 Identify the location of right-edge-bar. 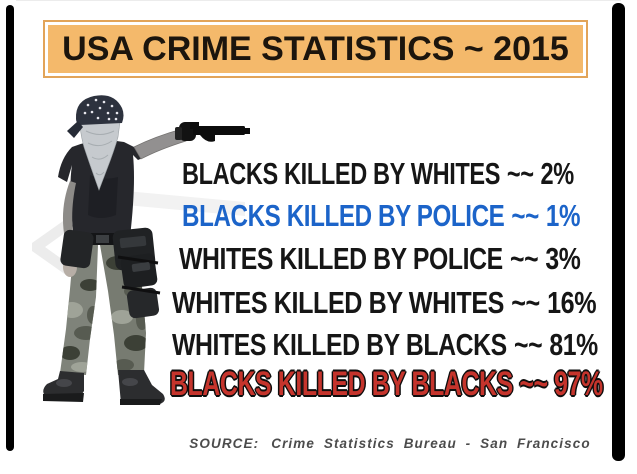
(618, 232).